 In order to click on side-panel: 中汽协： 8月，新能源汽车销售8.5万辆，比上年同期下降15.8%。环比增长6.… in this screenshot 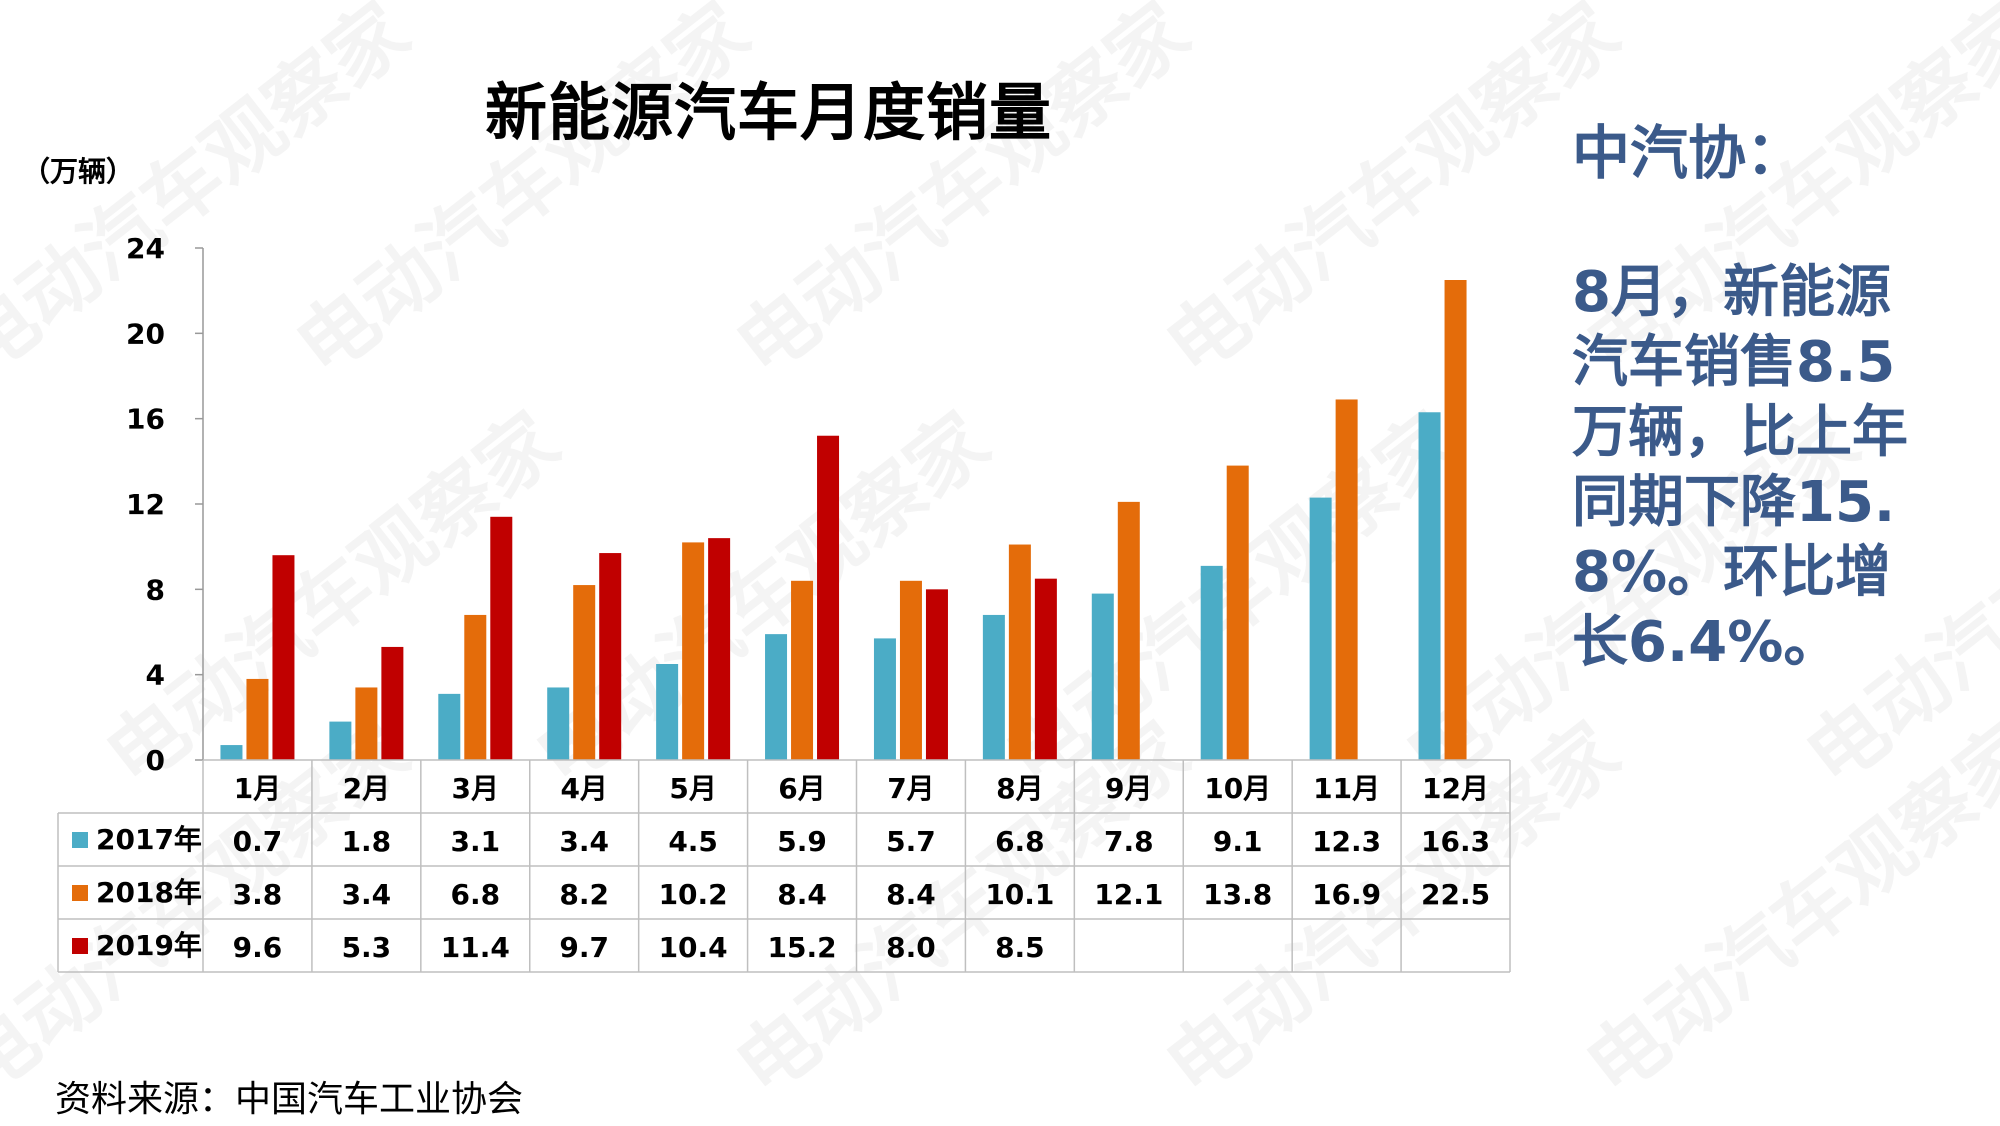, I will do `click(1782, 398)`.